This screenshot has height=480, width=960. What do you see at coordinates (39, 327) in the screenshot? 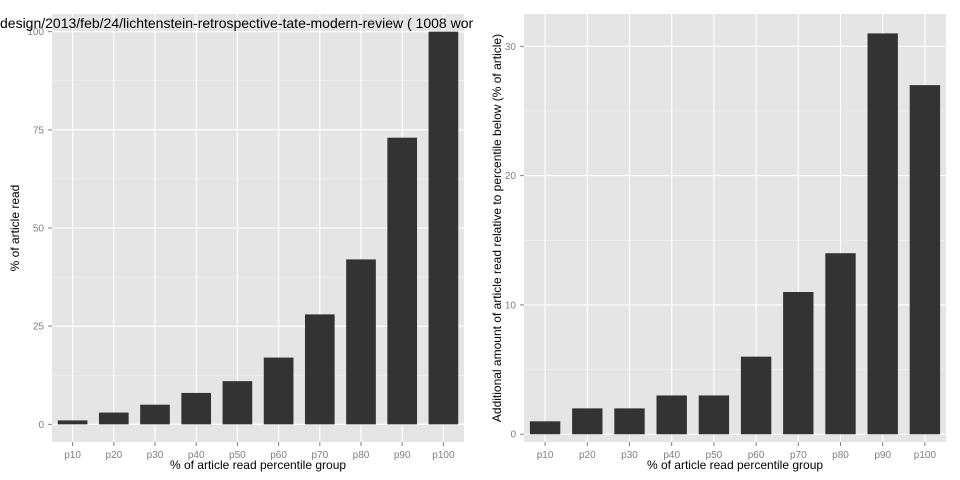
I see `y-tick-label: 25` at bounding box center [39, 327].